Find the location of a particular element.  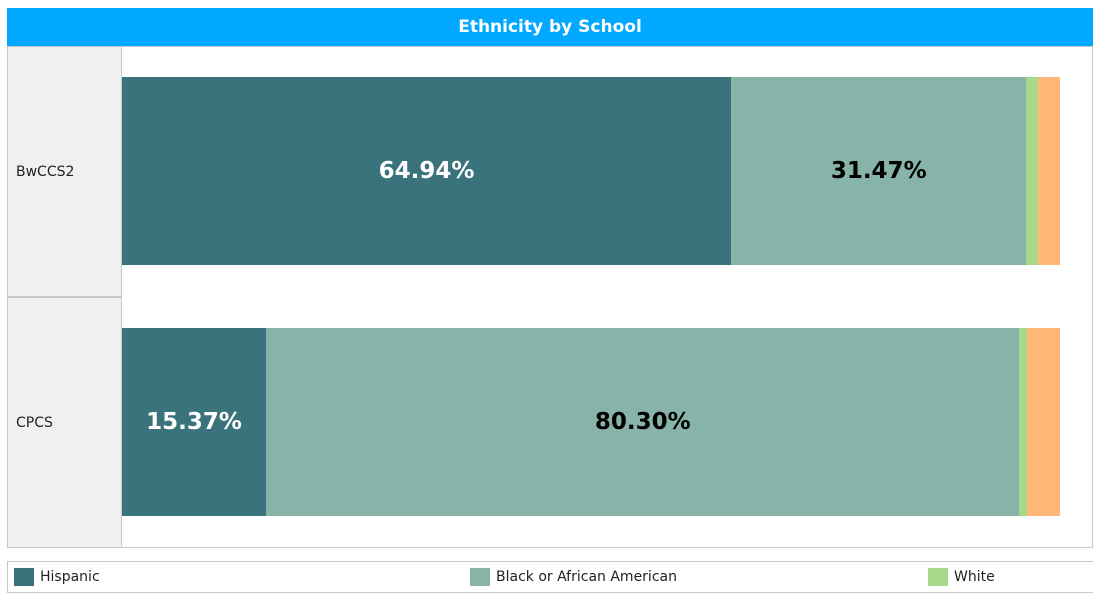

legend-label-hispanic: Hispanic is located at coordinates (70, 577).